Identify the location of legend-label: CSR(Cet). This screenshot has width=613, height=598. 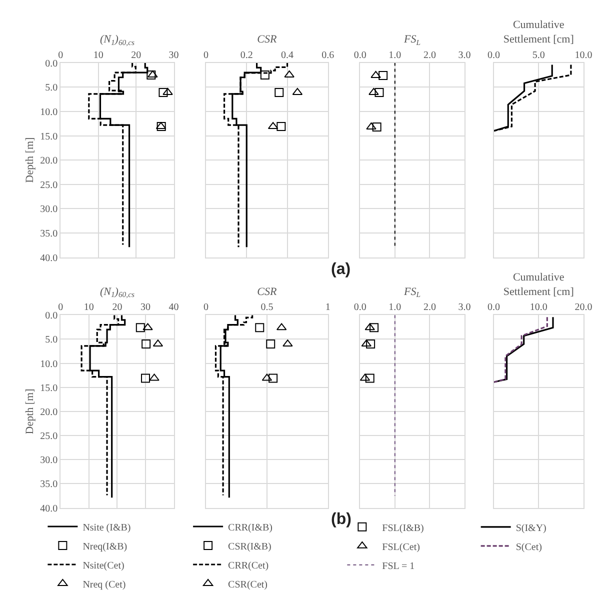
(248, 584).